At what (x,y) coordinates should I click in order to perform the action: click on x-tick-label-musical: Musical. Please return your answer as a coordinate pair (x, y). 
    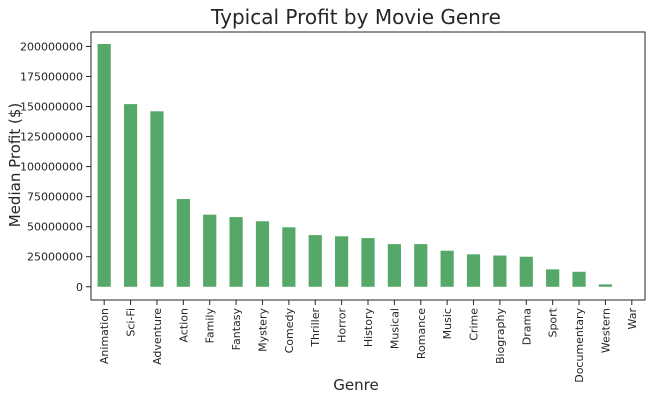
    Looking at the image, I should click on (394, 328).